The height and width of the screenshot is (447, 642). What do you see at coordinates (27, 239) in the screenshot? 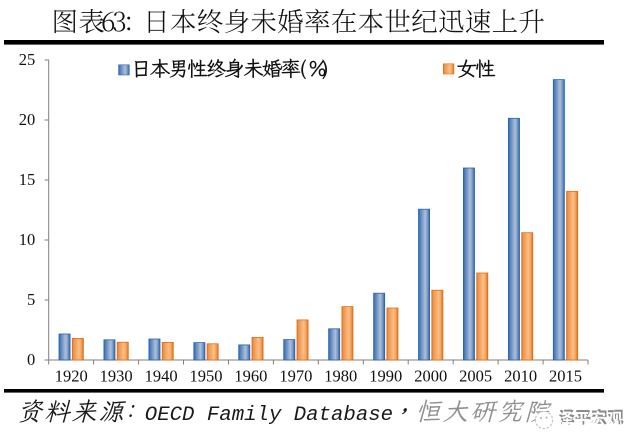
I see `svg-text: 10` at bounding box center [27, 239].